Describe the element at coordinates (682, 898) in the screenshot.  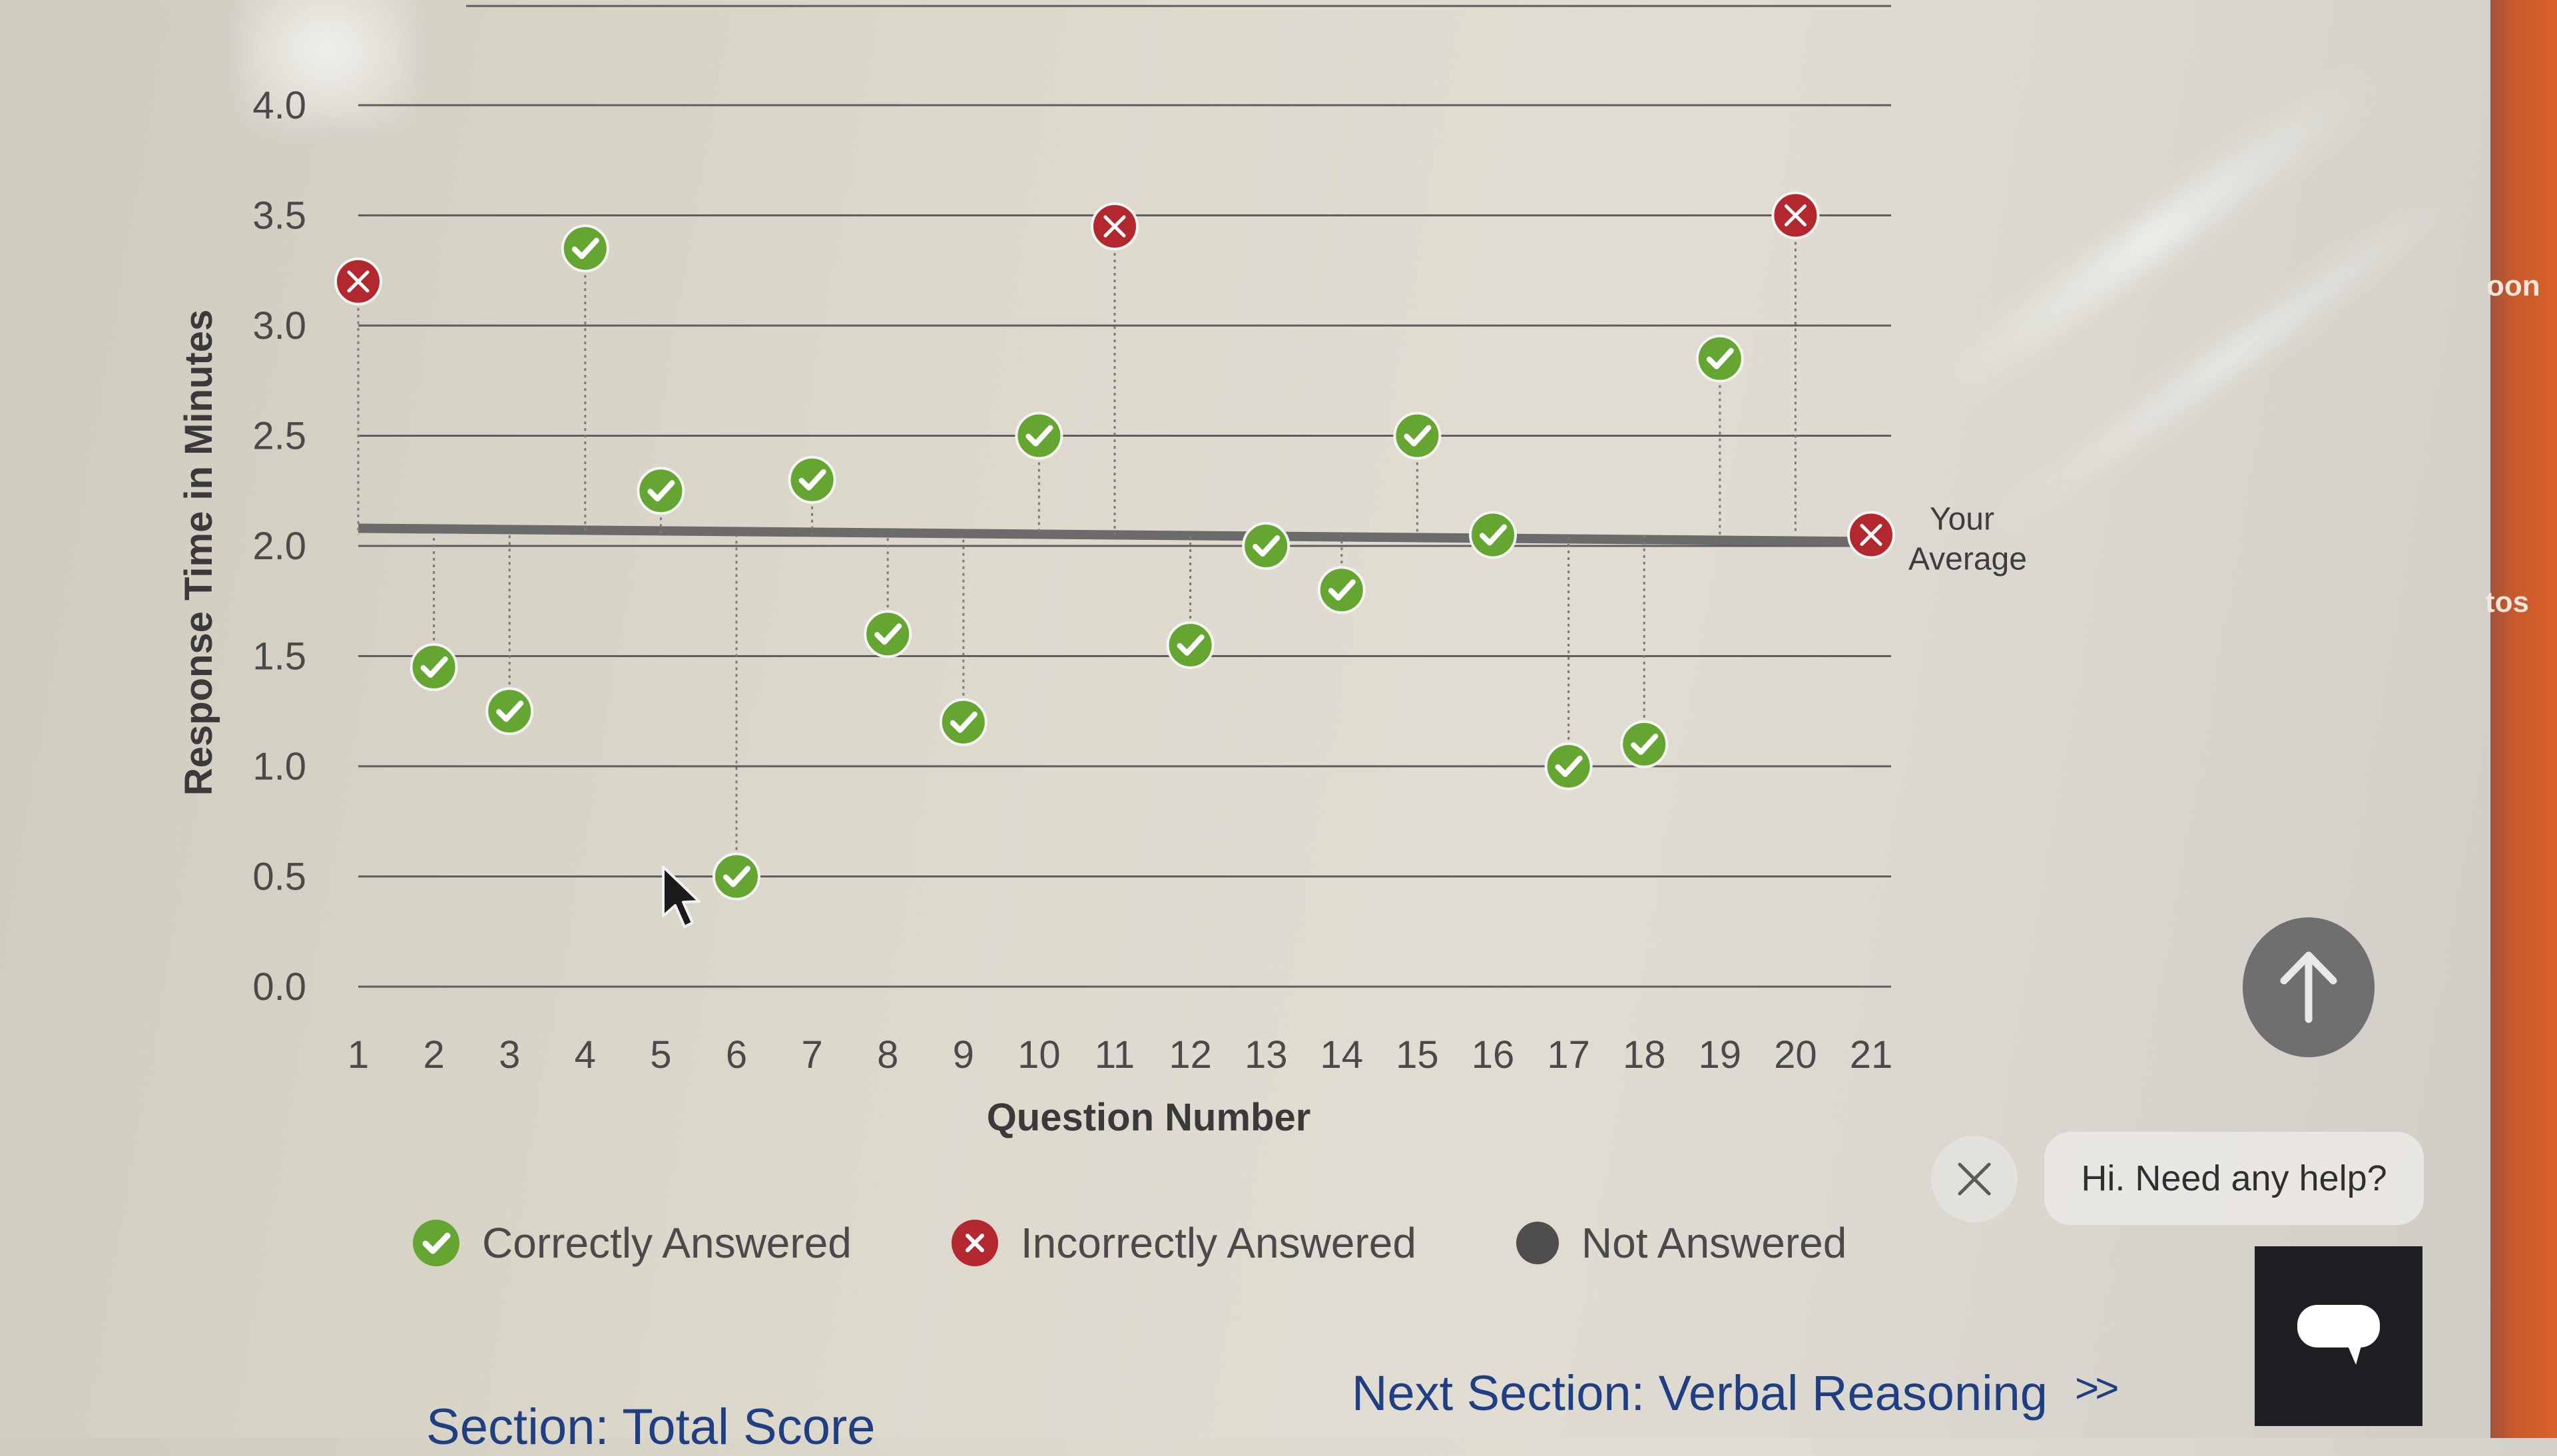
I see `mouse-cursor` at that location.